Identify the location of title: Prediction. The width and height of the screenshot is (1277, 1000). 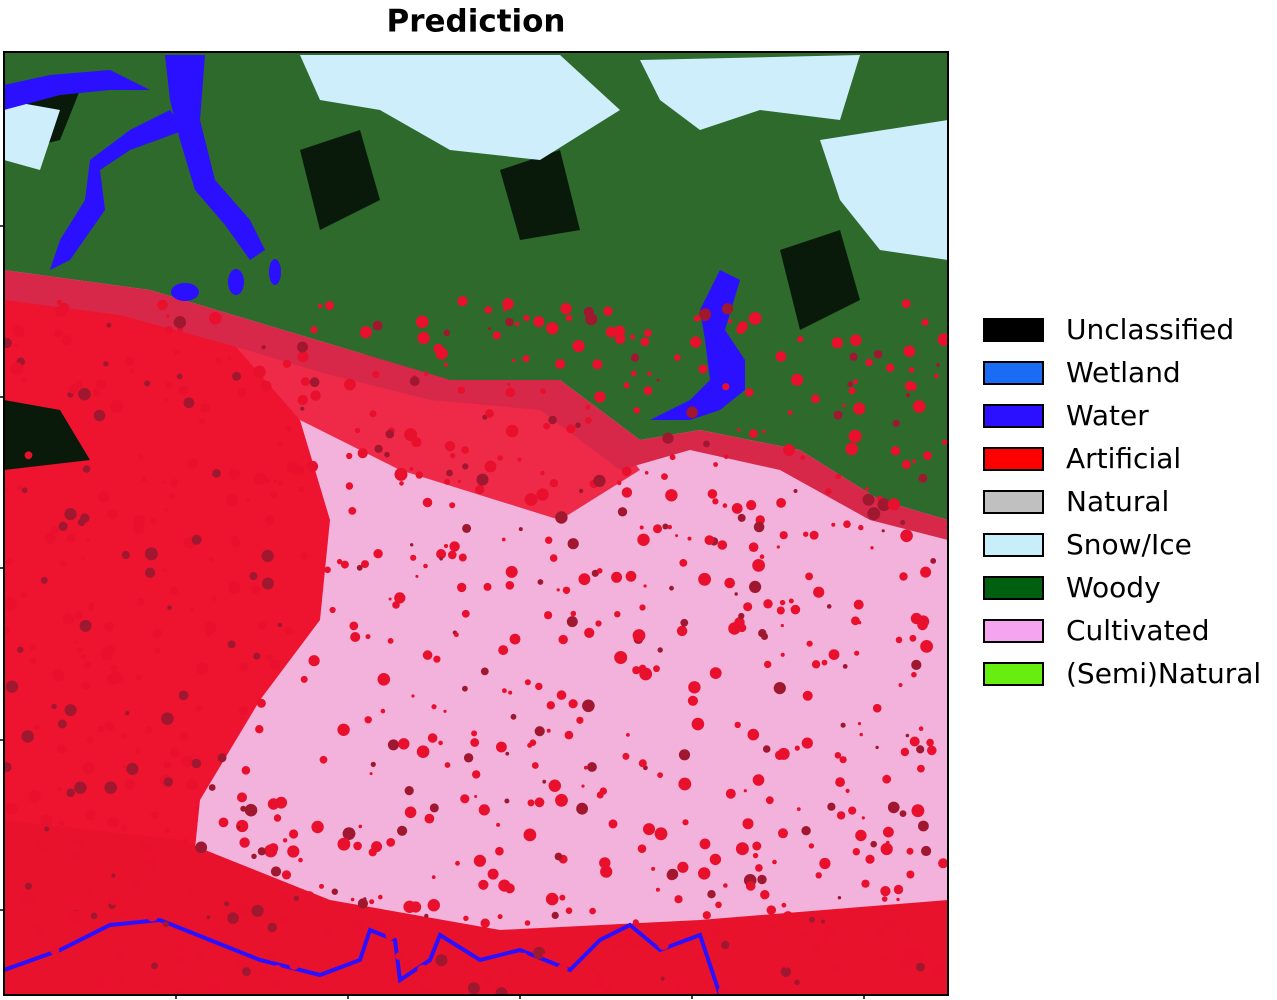
(475, 22).